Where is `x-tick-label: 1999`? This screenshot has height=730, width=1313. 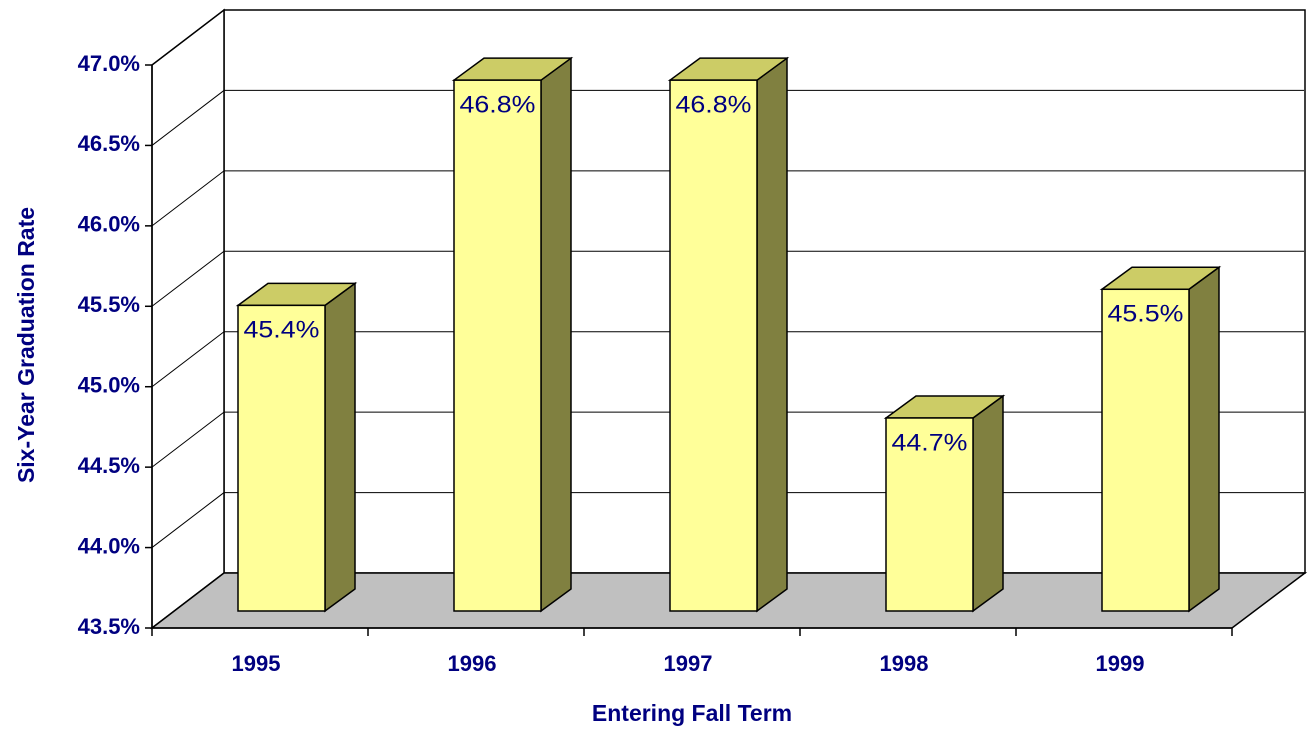
x-tick-label: 1999 is located at coordinates (1120, 663).